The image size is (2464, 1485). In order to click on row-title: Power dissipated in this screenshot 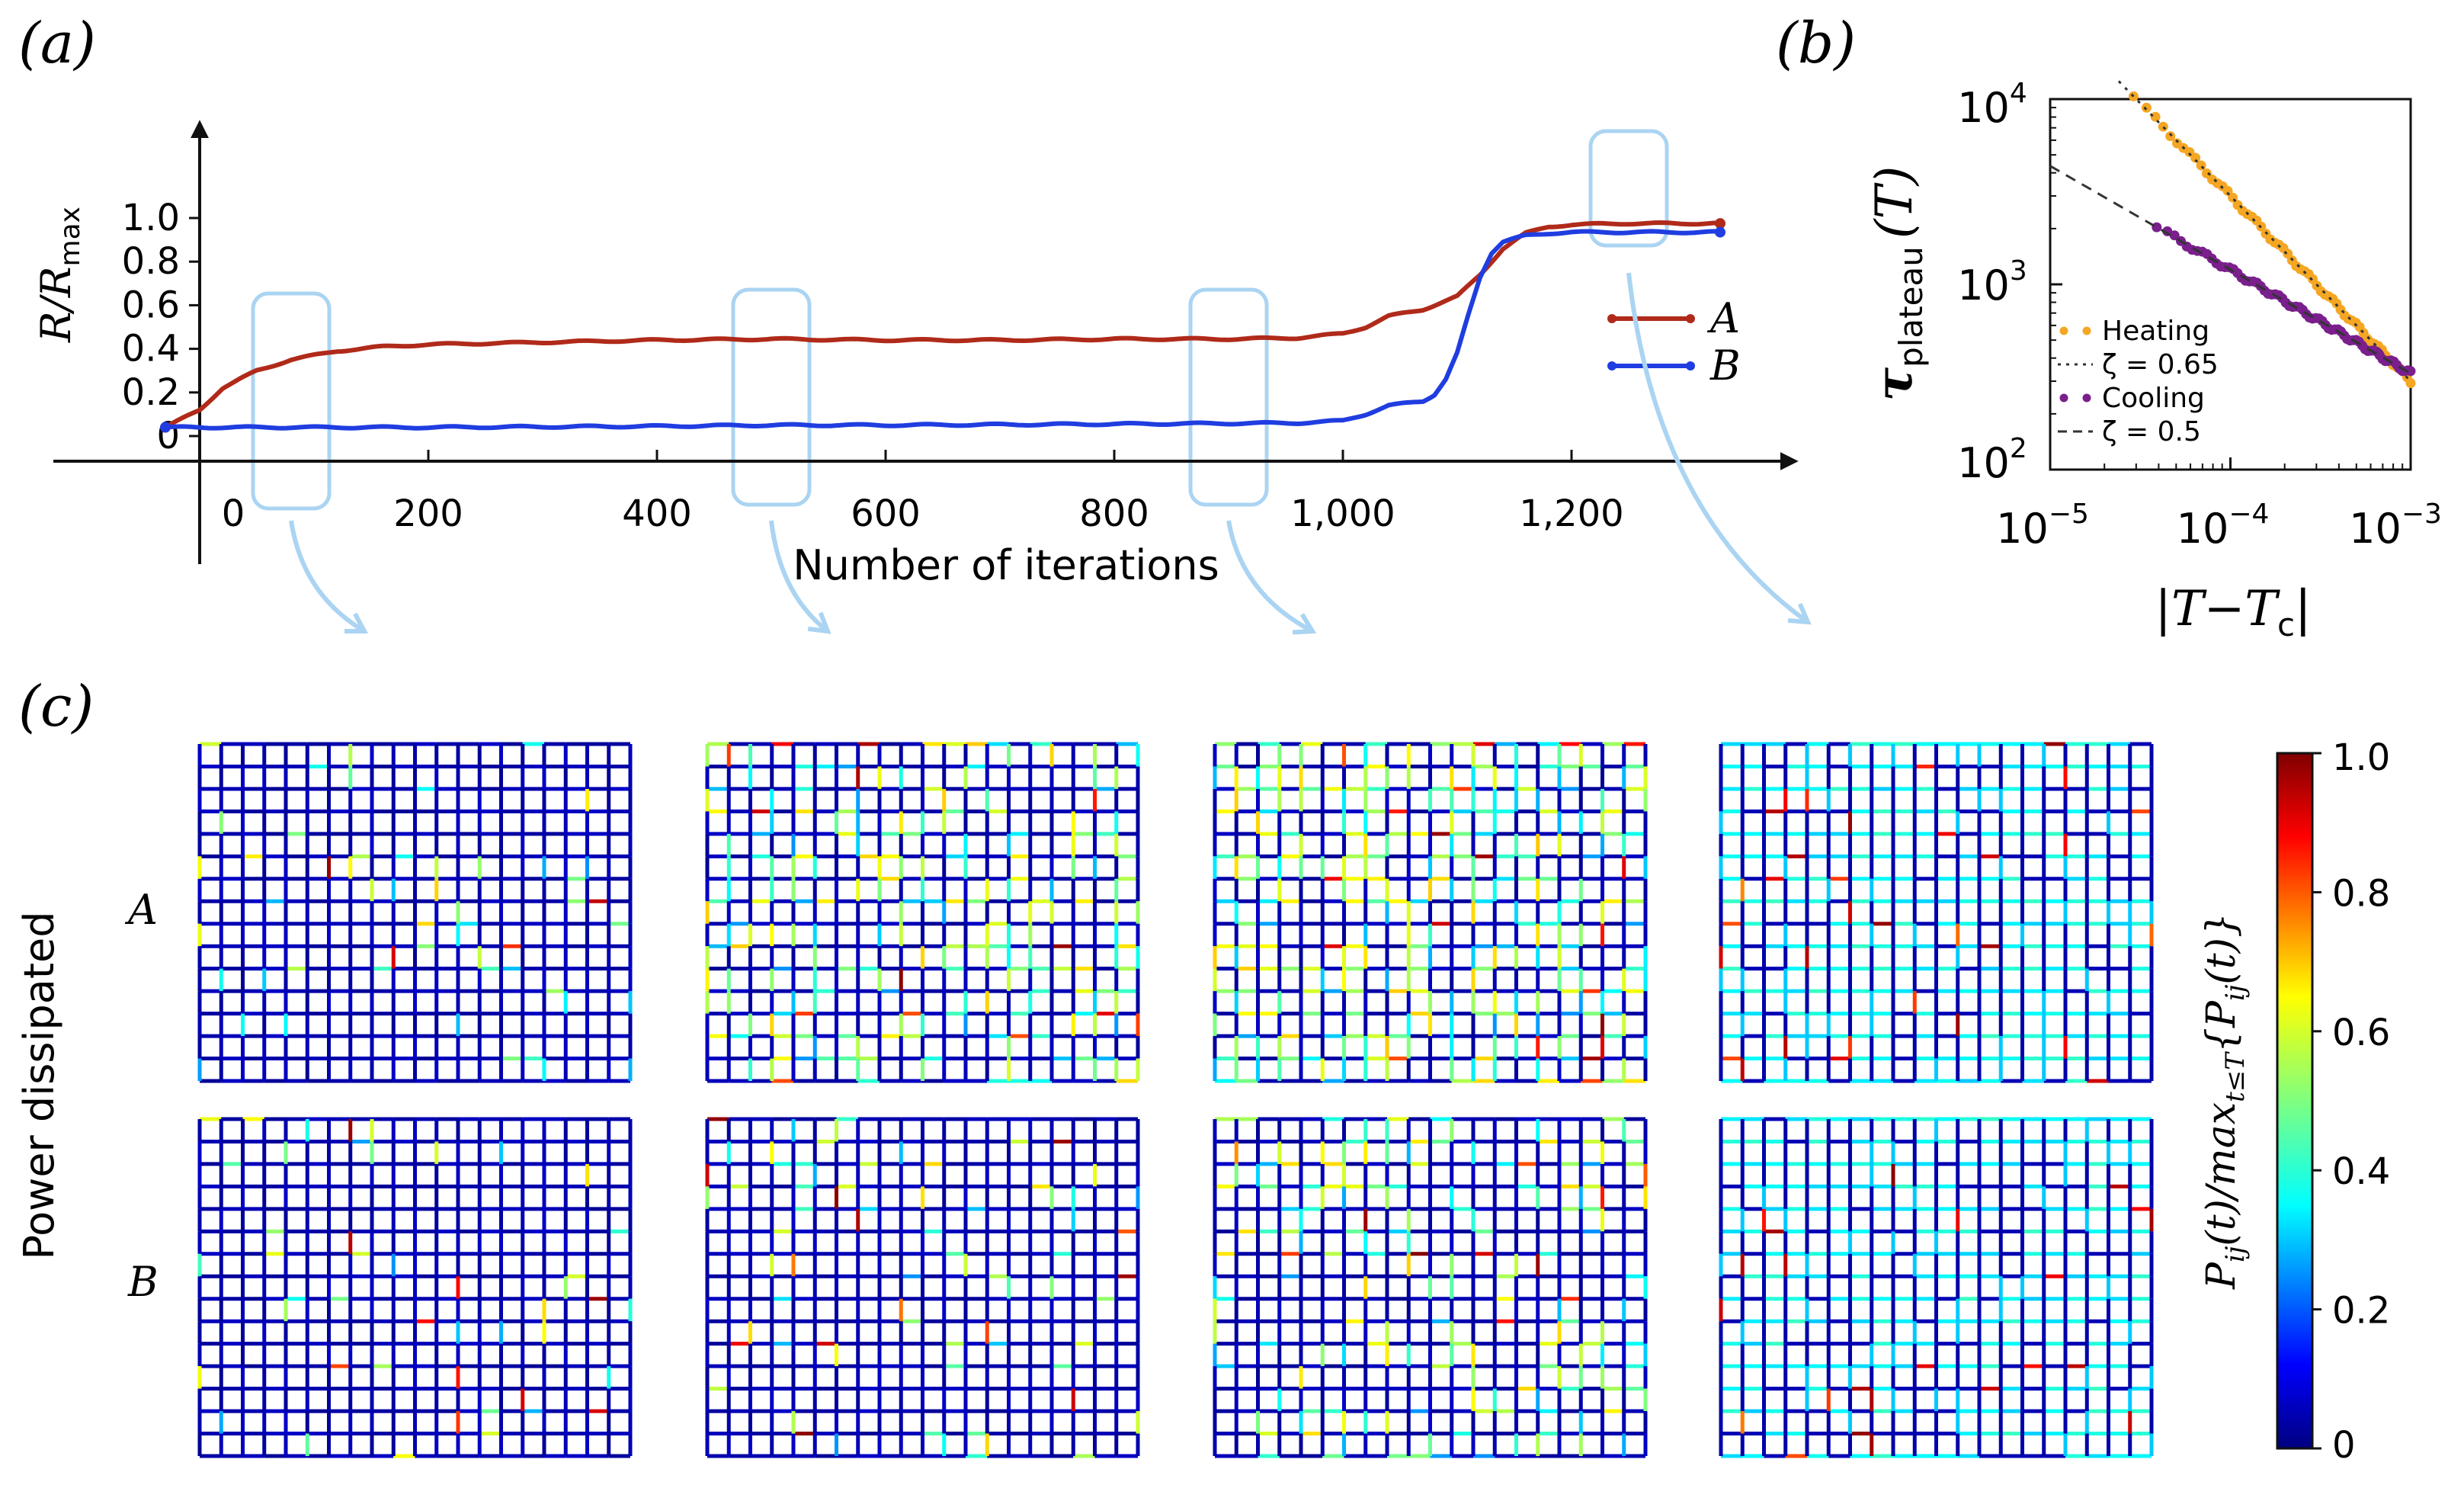, I will do `click(39, 1085)`.